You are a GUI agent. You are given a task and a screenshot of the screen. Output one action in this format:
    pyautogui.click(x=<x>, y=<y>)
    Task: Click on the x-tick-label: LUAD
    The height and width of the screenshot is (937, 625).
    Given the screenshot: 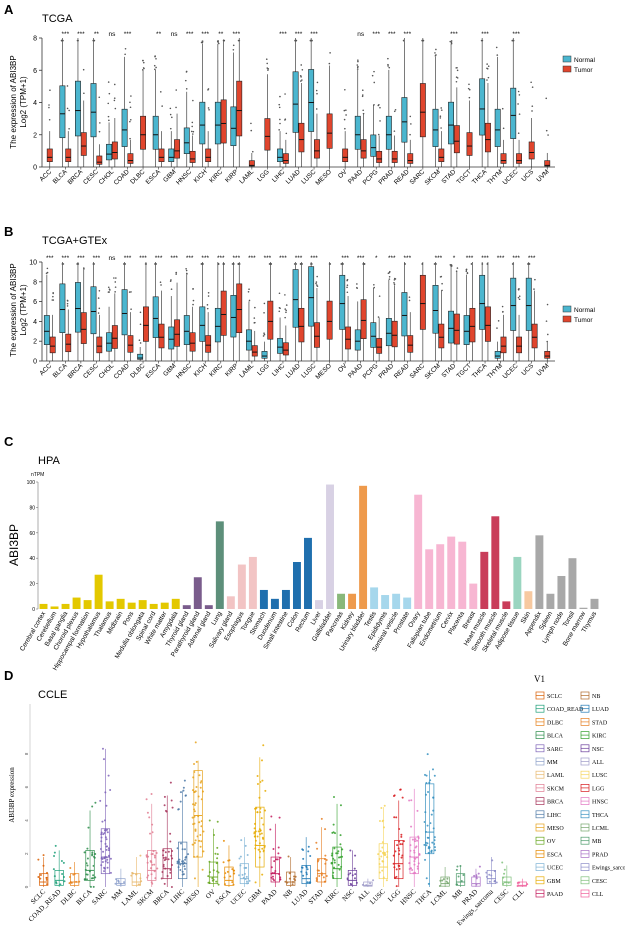 What is the action you would take?
    pyautogui.click(x=299, y=897)
    